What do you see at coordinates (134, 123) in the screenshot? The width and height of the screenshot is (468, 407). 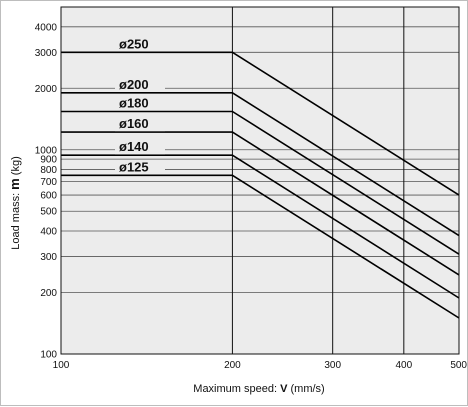 I see `series-label: ø160` at bounding box center [134, 123].